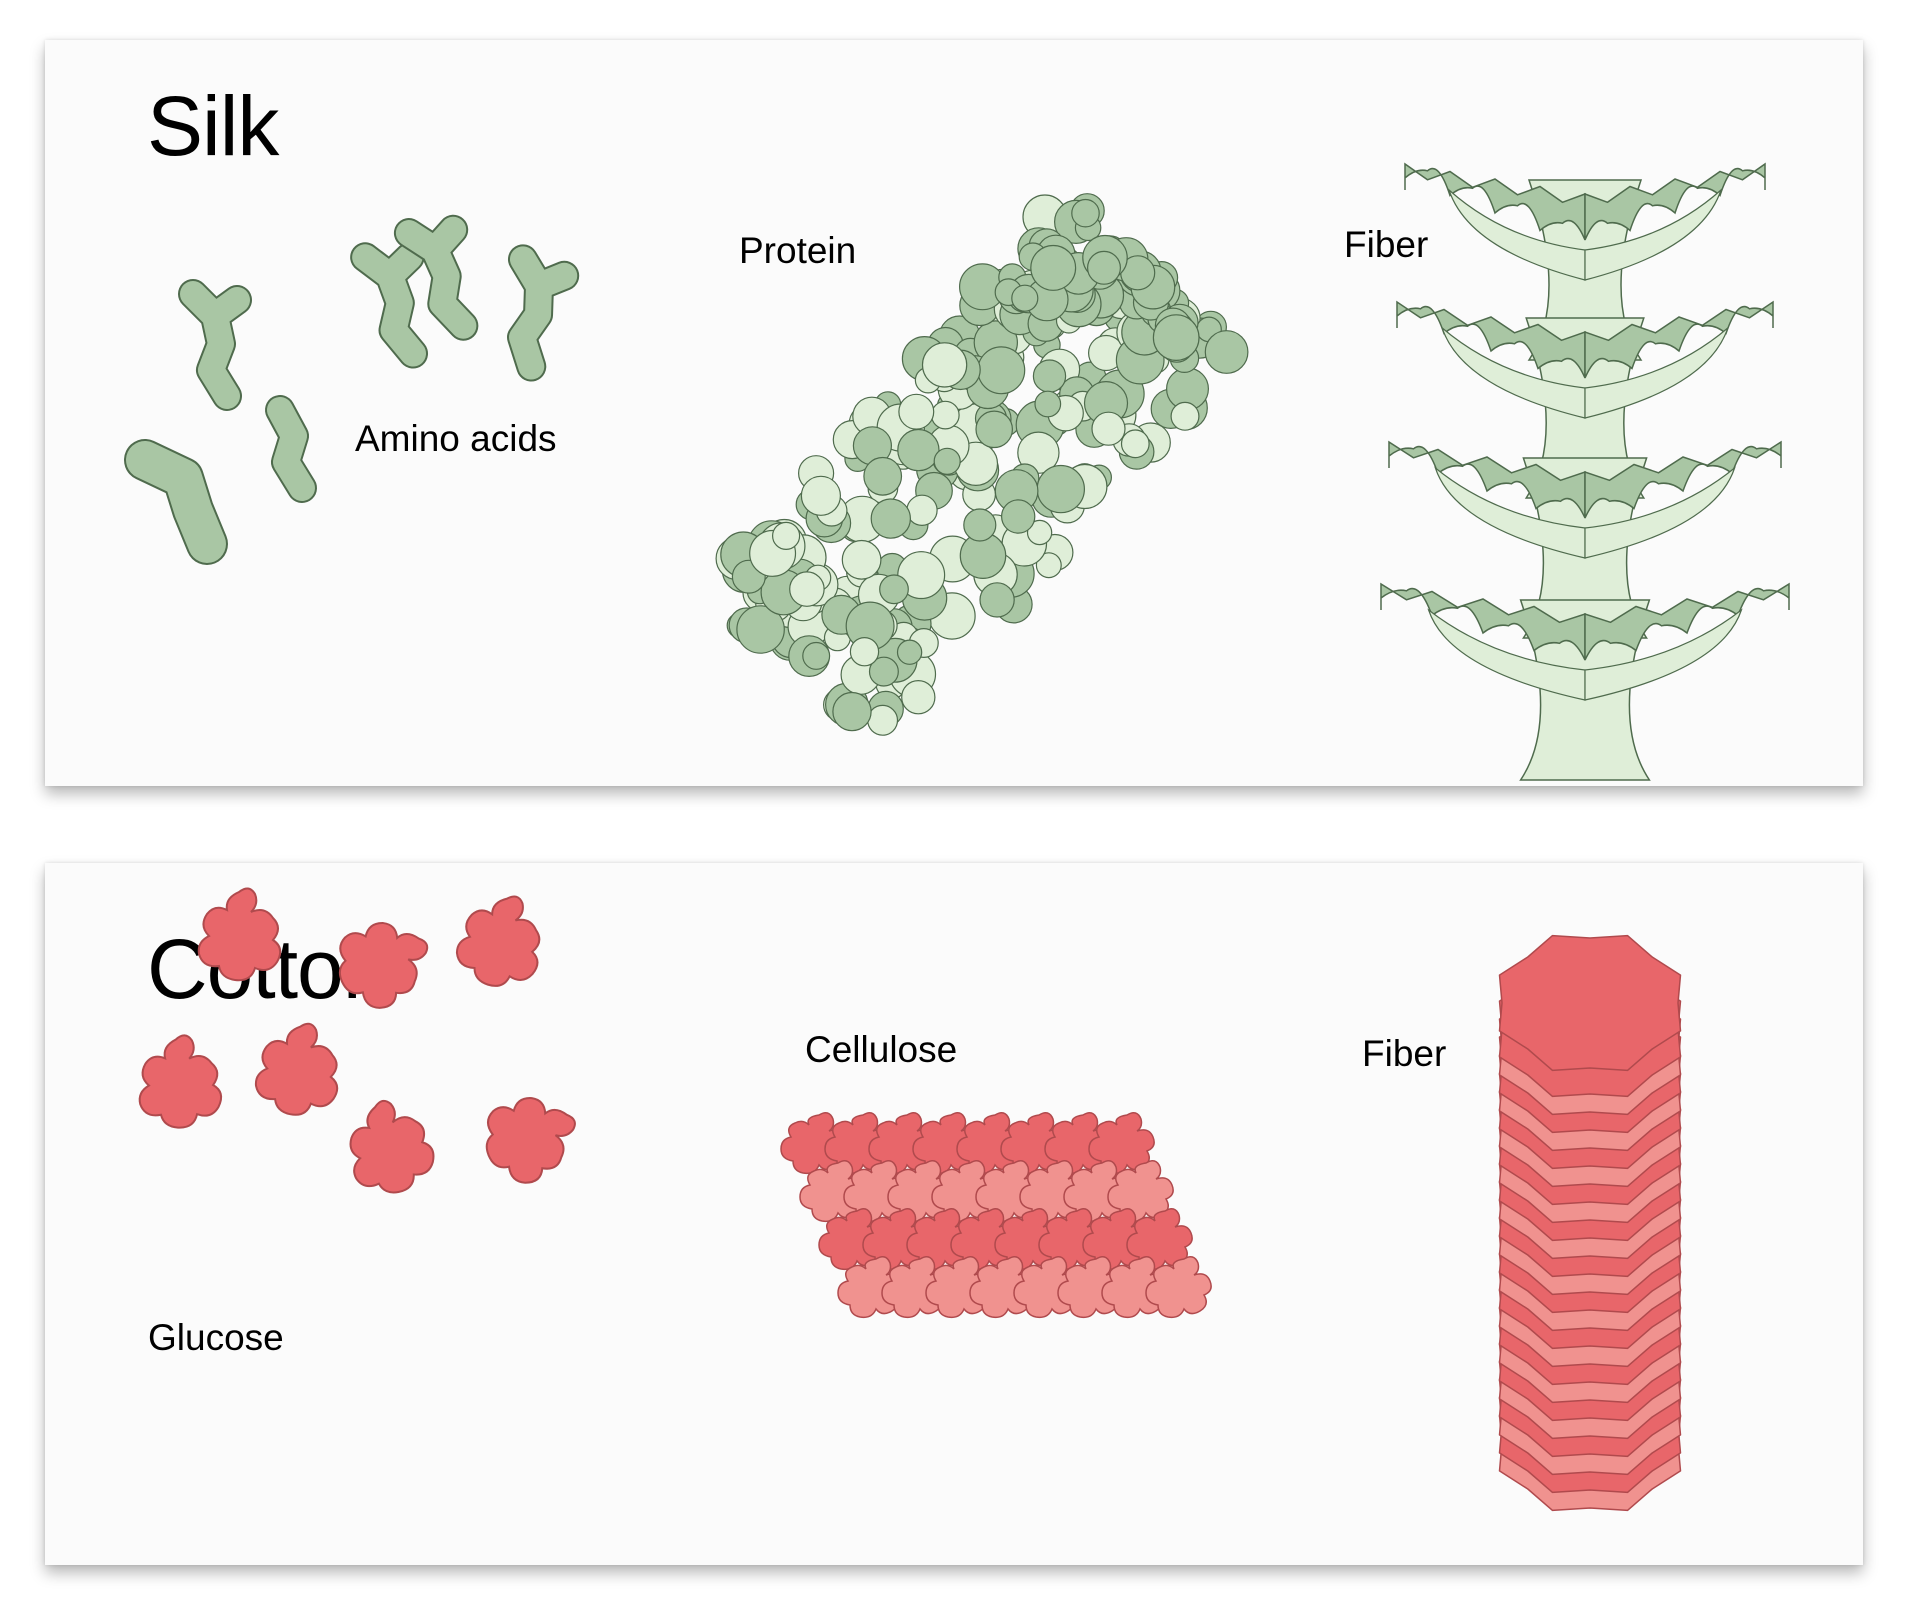 This screenshot has height=1621, width=1912. Describe the element at coordinates (798, 250) in the screenshot. I see `protein-label: Protein` at that location.